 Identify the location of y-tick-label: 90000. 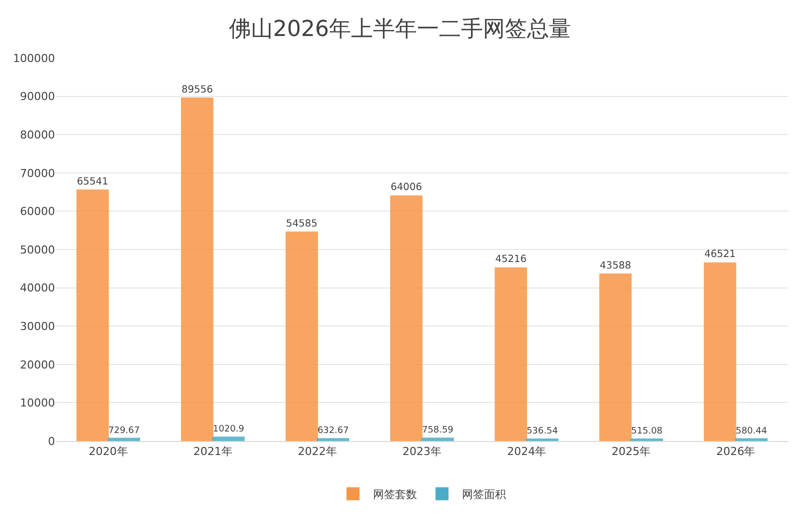
(37, 97).